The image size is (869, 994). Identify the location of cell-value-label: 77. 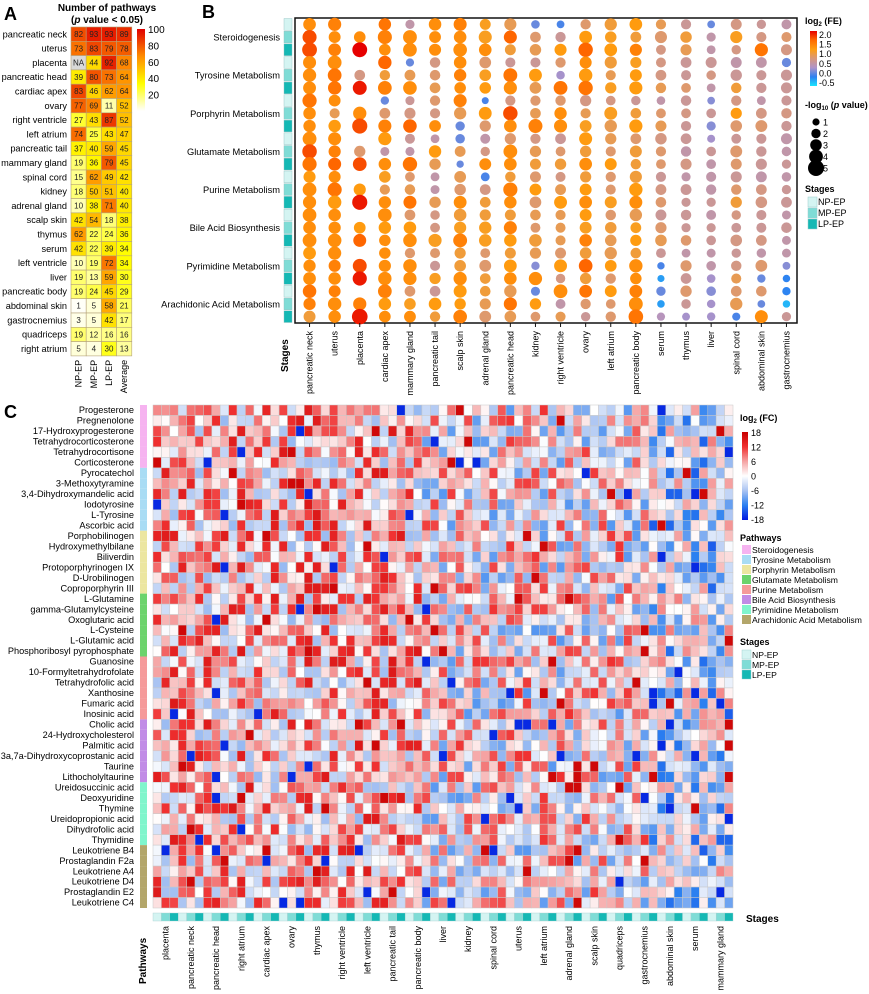
(78, 106).